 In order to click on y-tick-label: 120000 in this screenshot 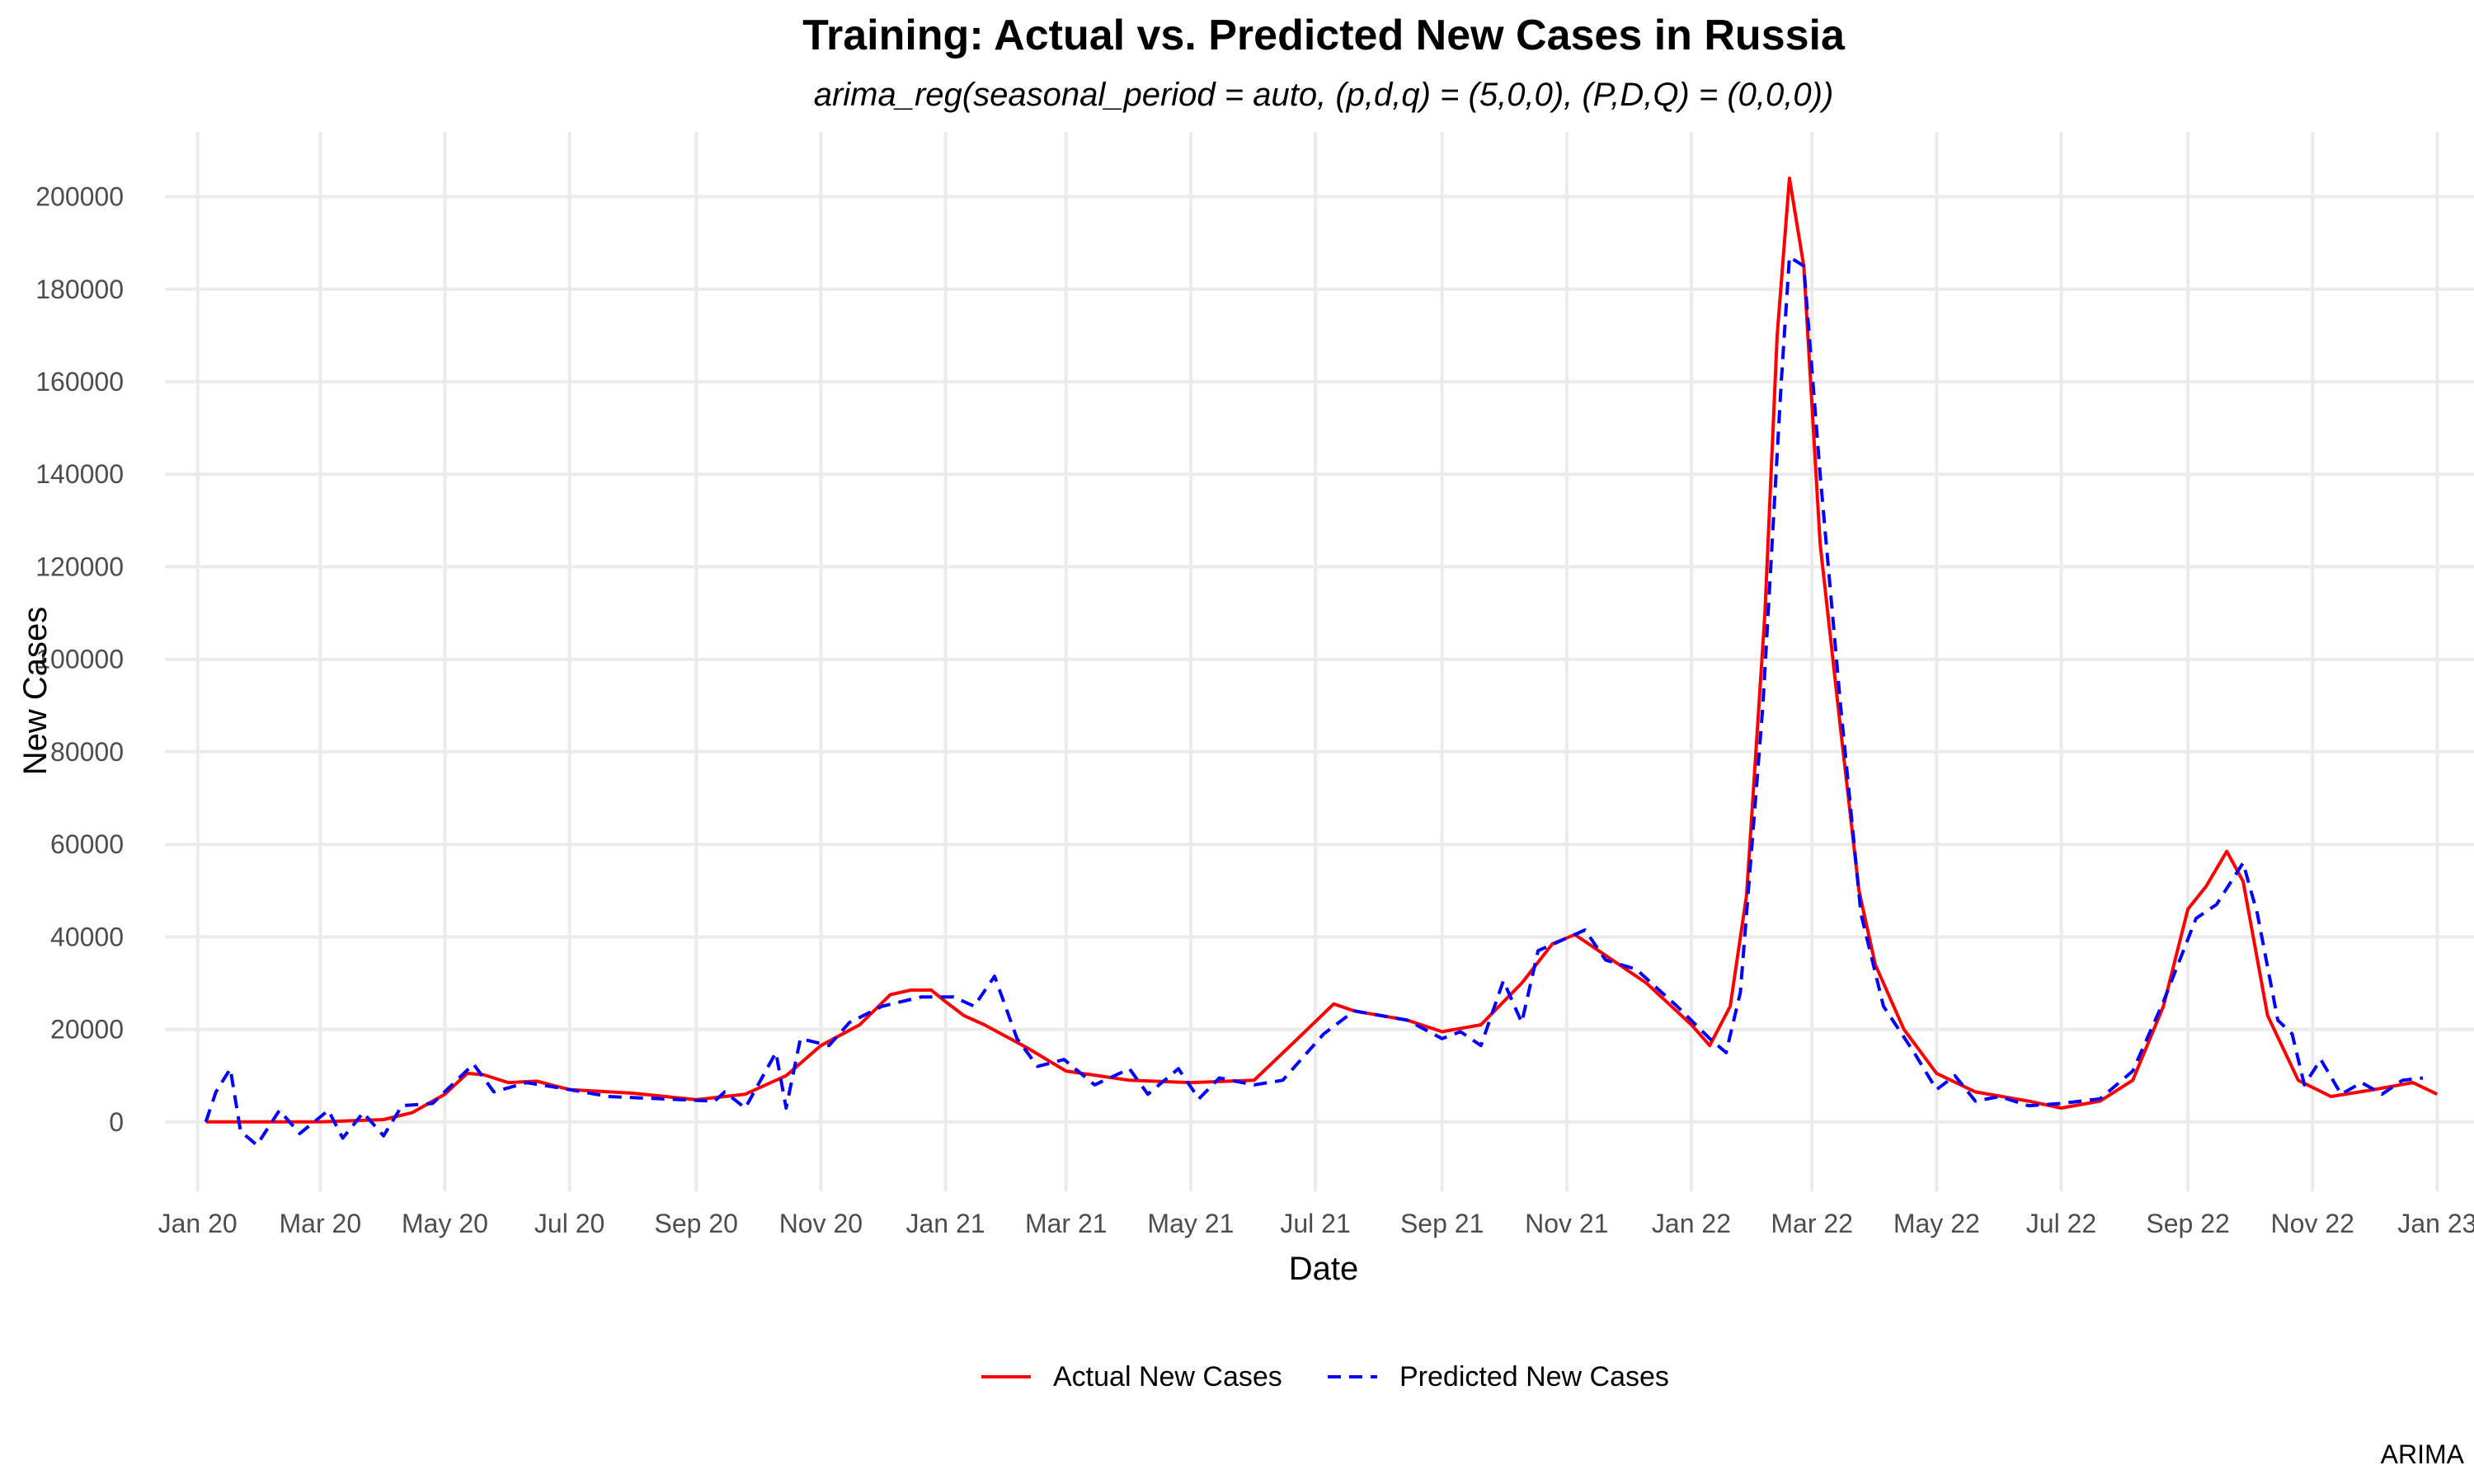, I will do `click(79, 566)`.